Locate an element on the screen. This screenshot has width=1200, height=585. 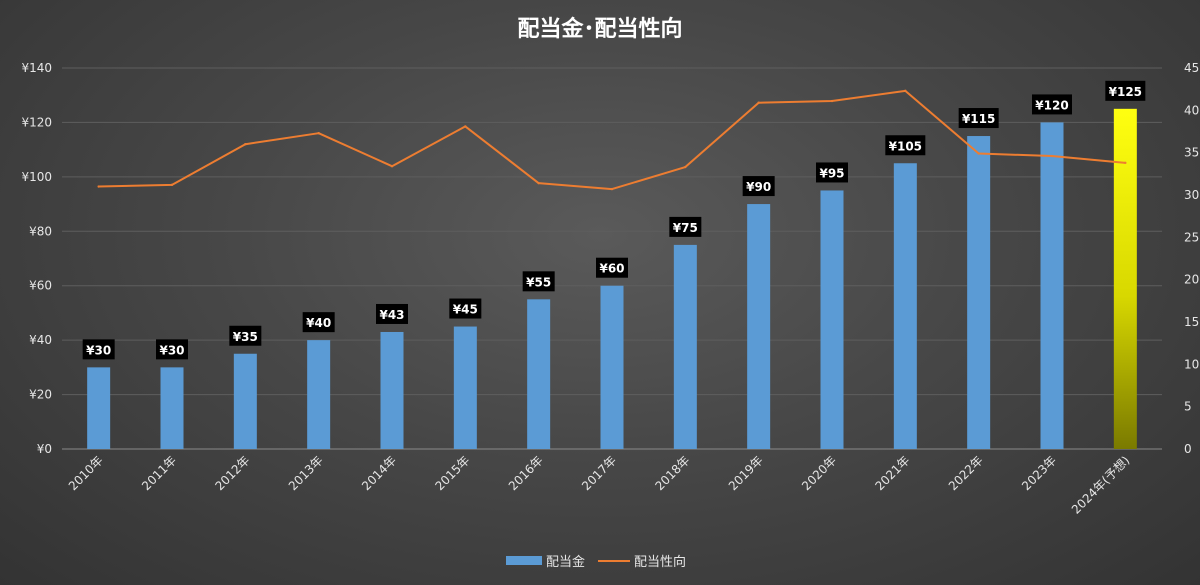
y-left-tick-label: ¥20 is located at coordinates (40, 395).